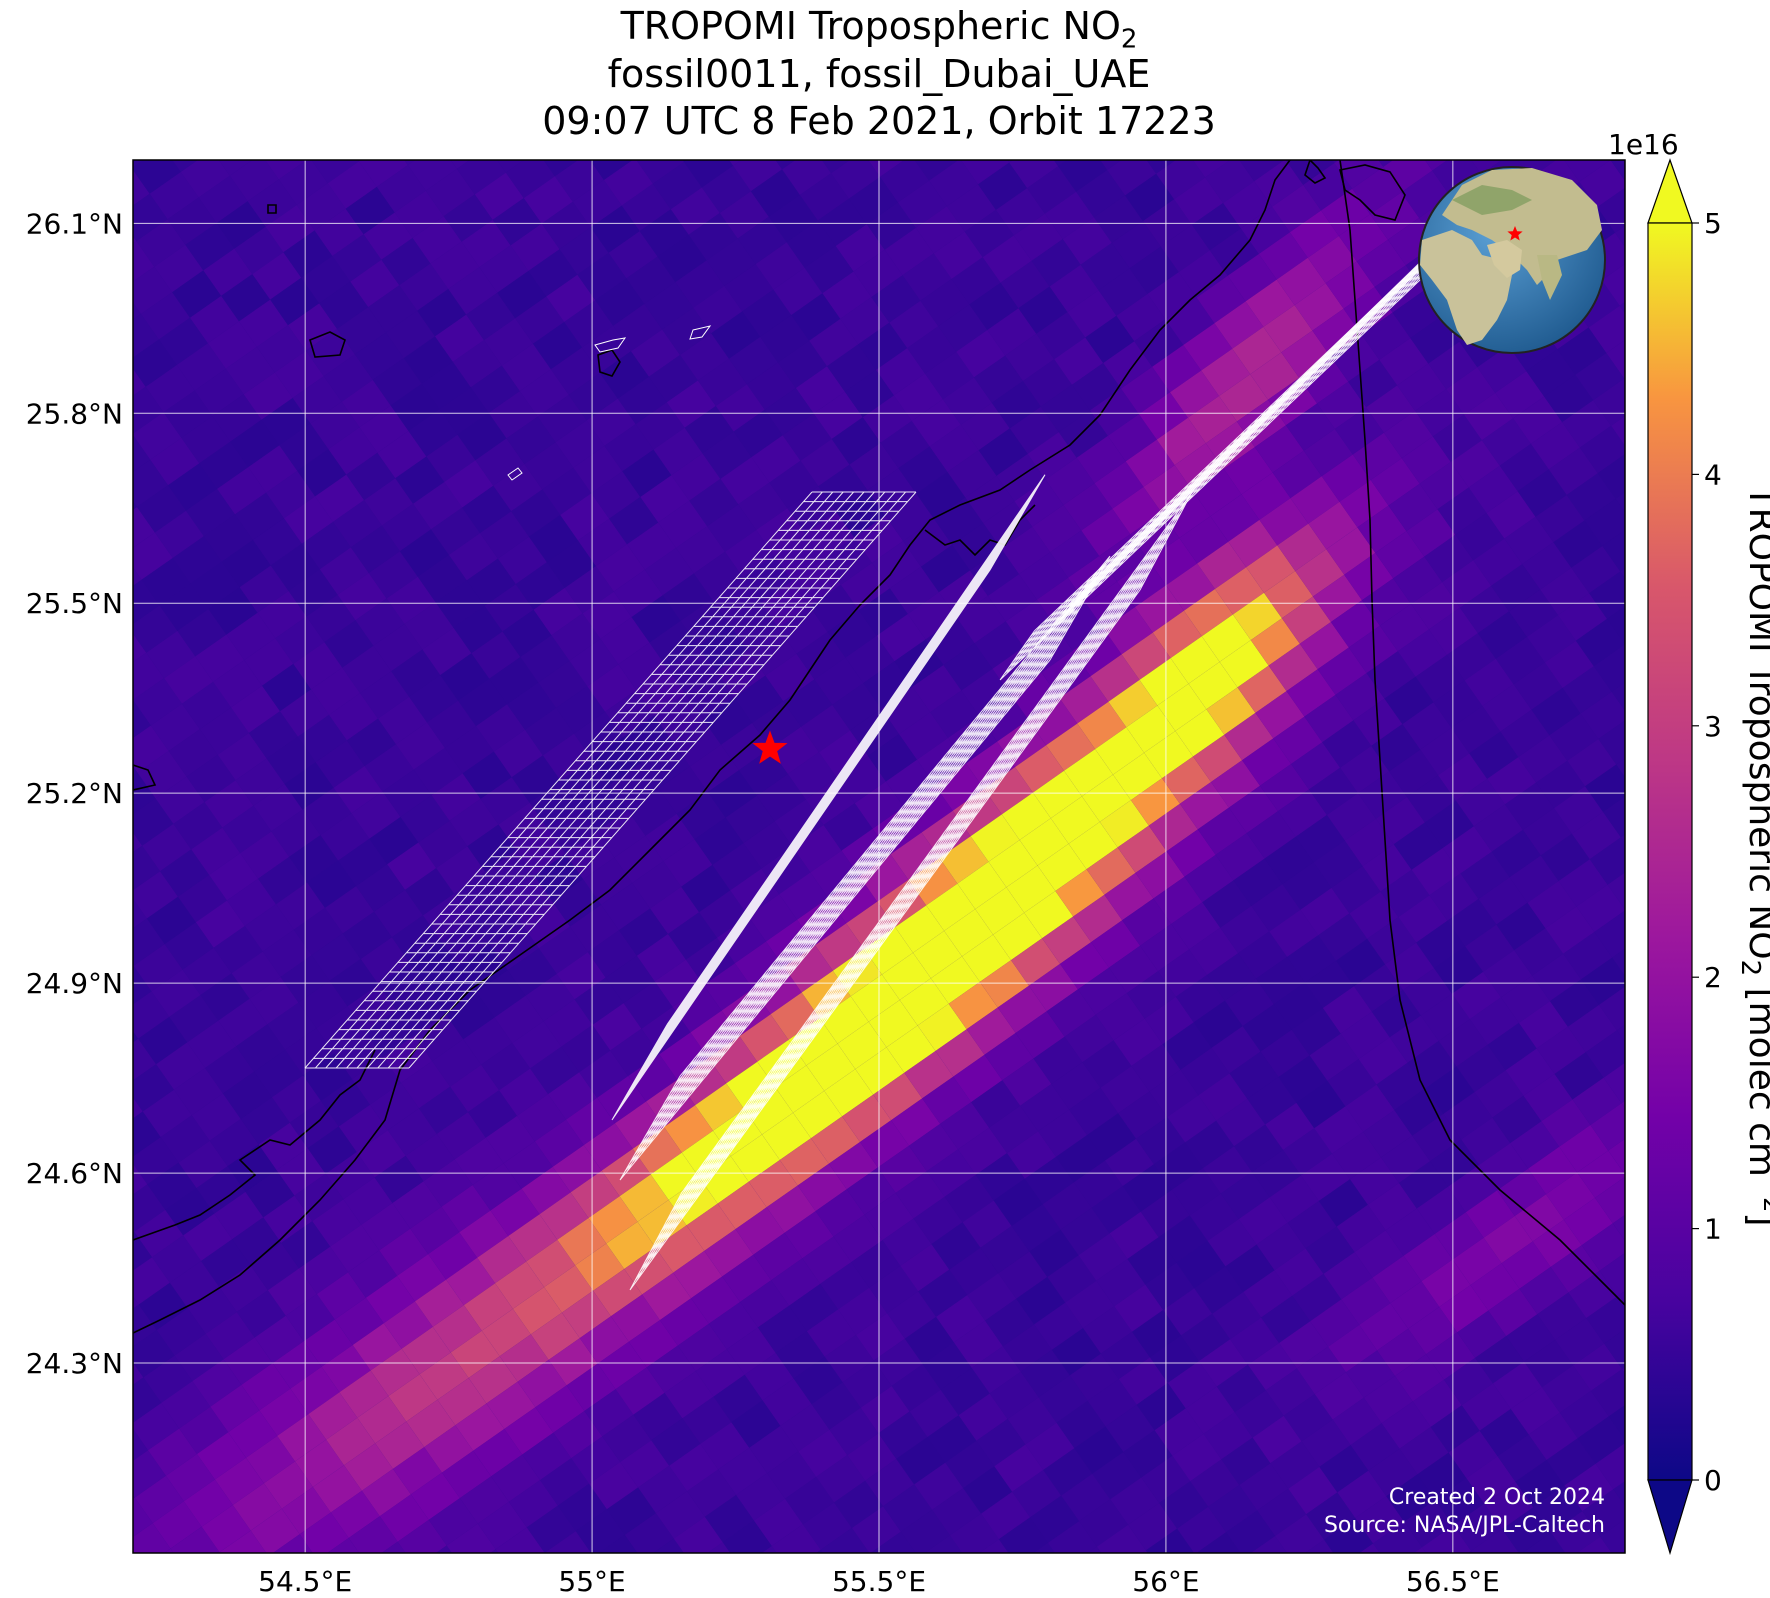 This screenshot has width=1770, height=1598. I want to click on site-marker-star, so click(770, 747).